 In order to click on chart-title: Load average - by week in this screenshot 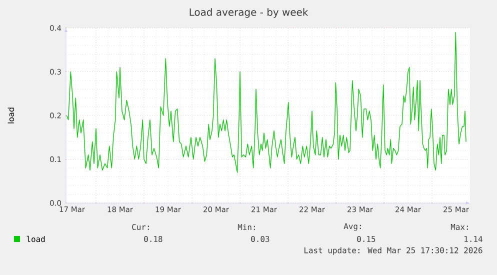, I will do `click(249, 13)`.